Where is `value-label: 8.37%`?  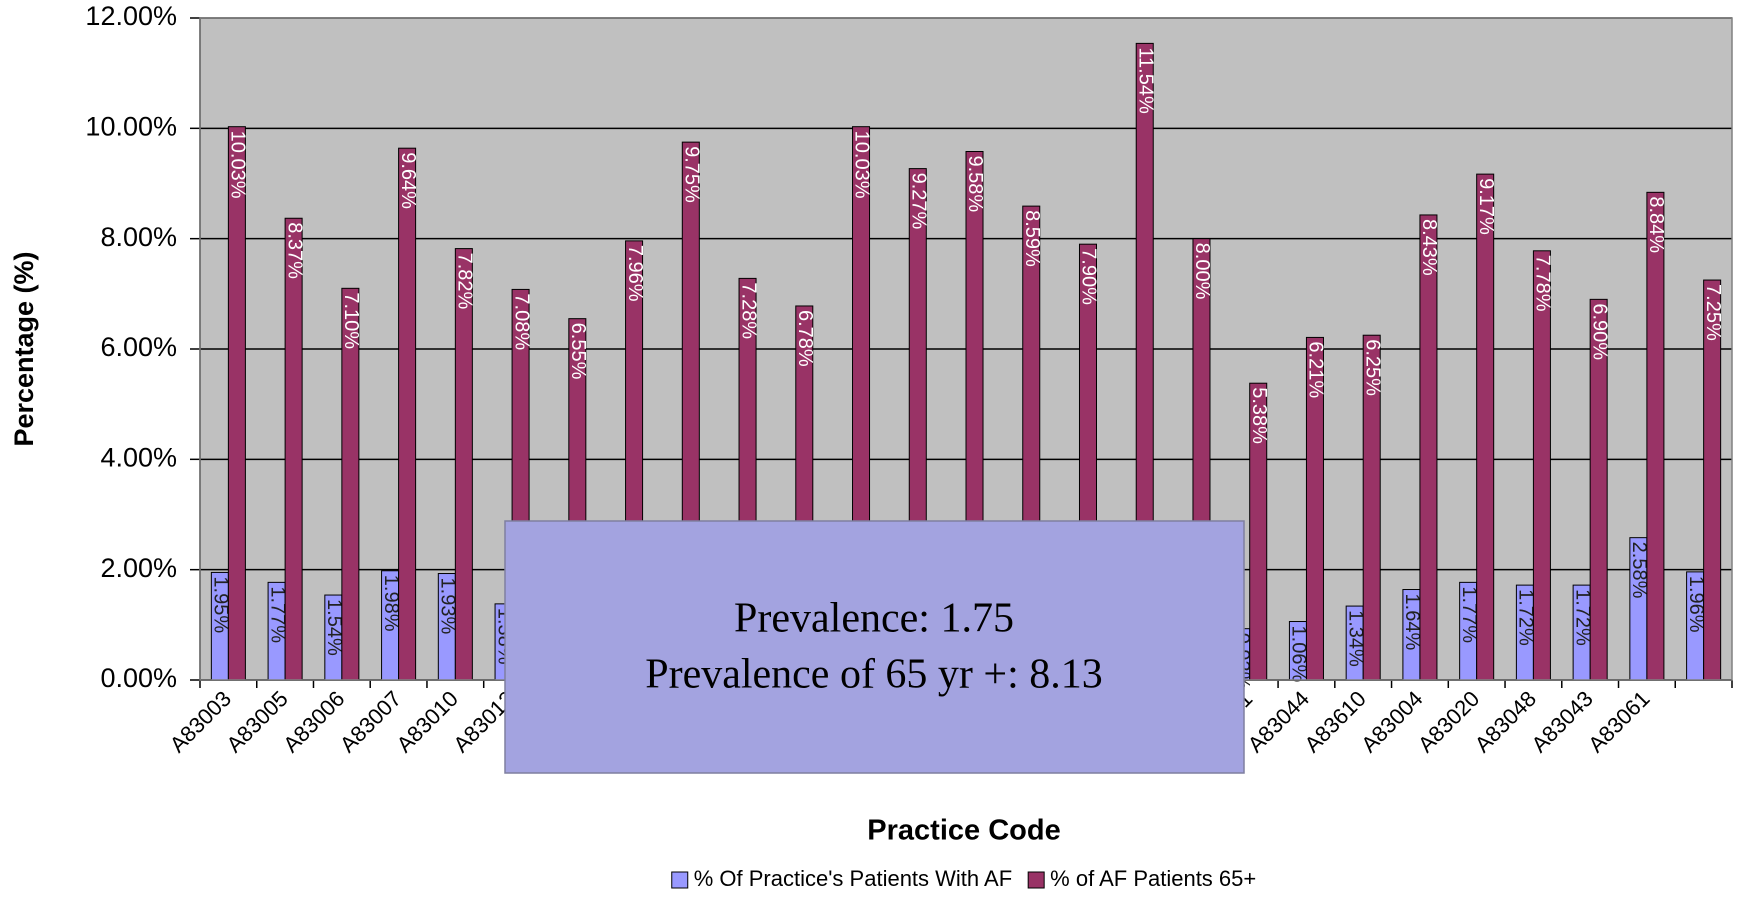
value-label: 8.37% is located at coordinates (294, 250).